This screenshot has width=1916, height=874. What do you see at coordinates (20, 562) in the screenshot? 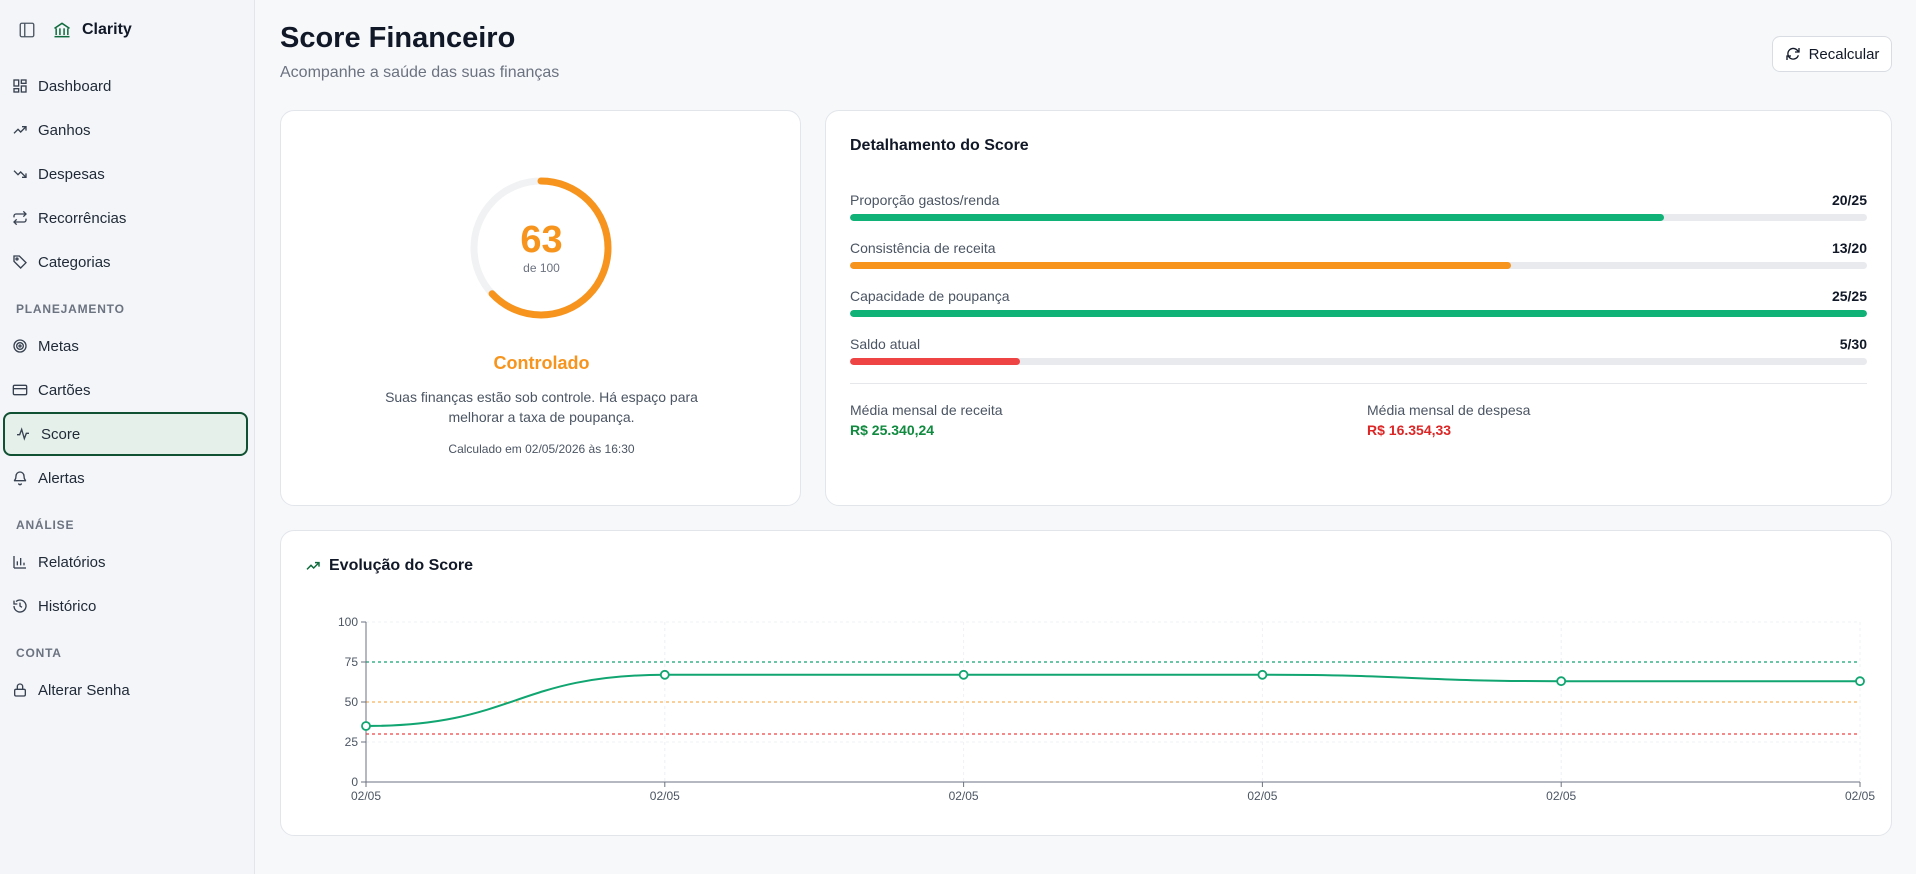
I see `bar-chart-icon` at bounding box center [20, 562].